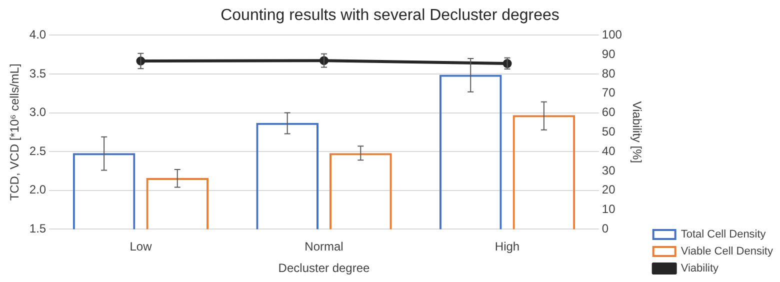  I want to click on y2-tick-label: 40, so click(609, 151).